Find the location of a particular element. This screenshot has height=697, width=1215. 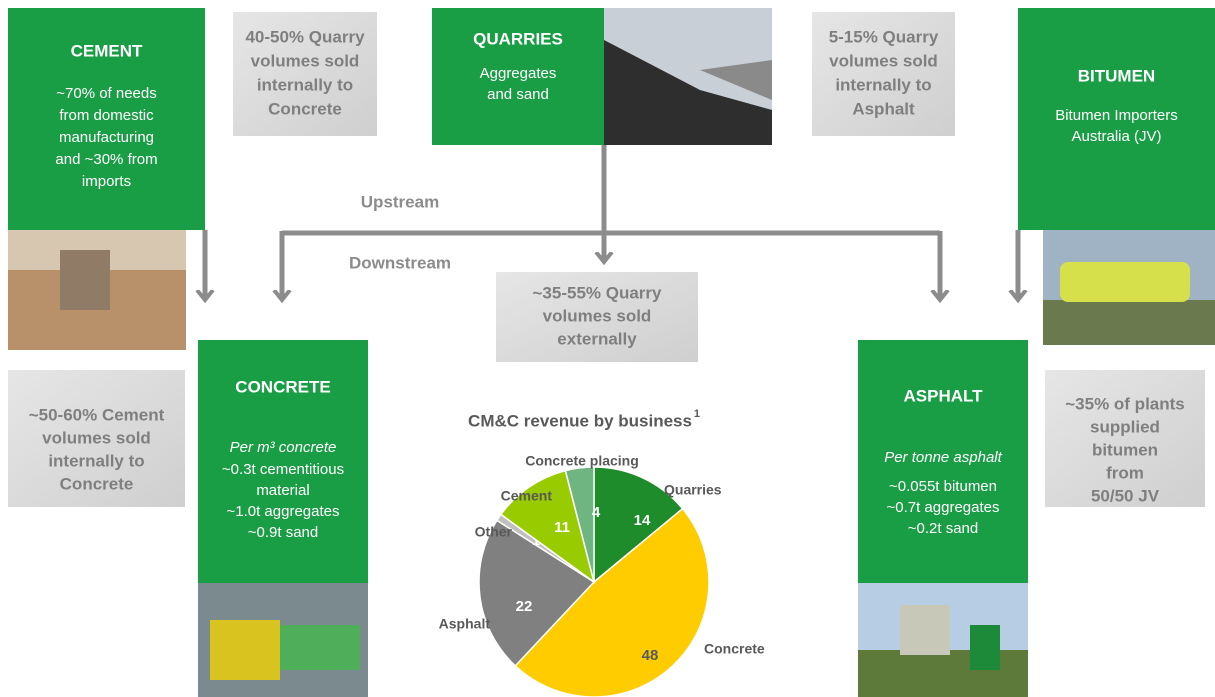

box-line: ~50-60% Cement is located at coordinates (97, 414).